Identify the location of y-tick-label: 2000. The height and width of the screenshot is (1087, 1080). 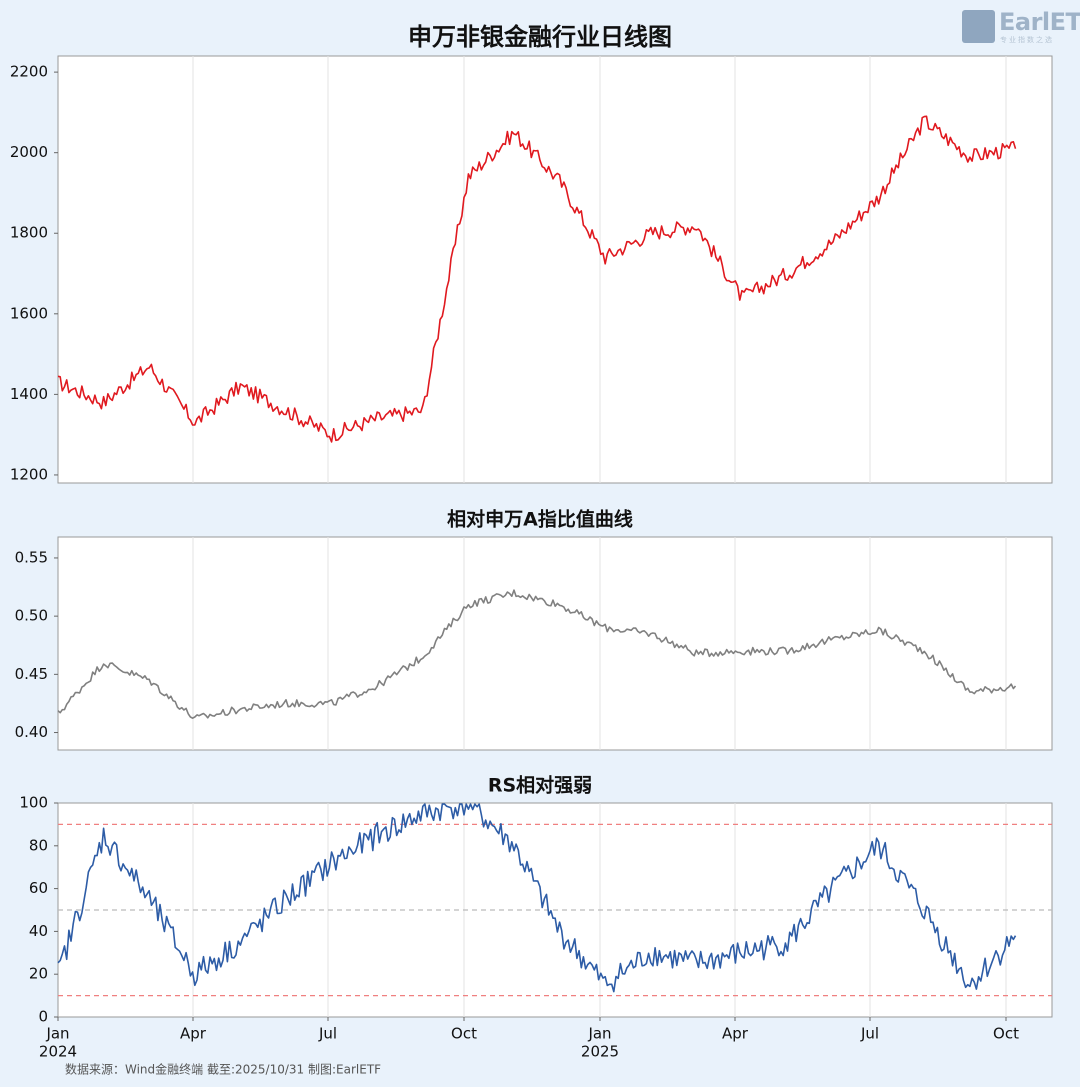
(29, 152).